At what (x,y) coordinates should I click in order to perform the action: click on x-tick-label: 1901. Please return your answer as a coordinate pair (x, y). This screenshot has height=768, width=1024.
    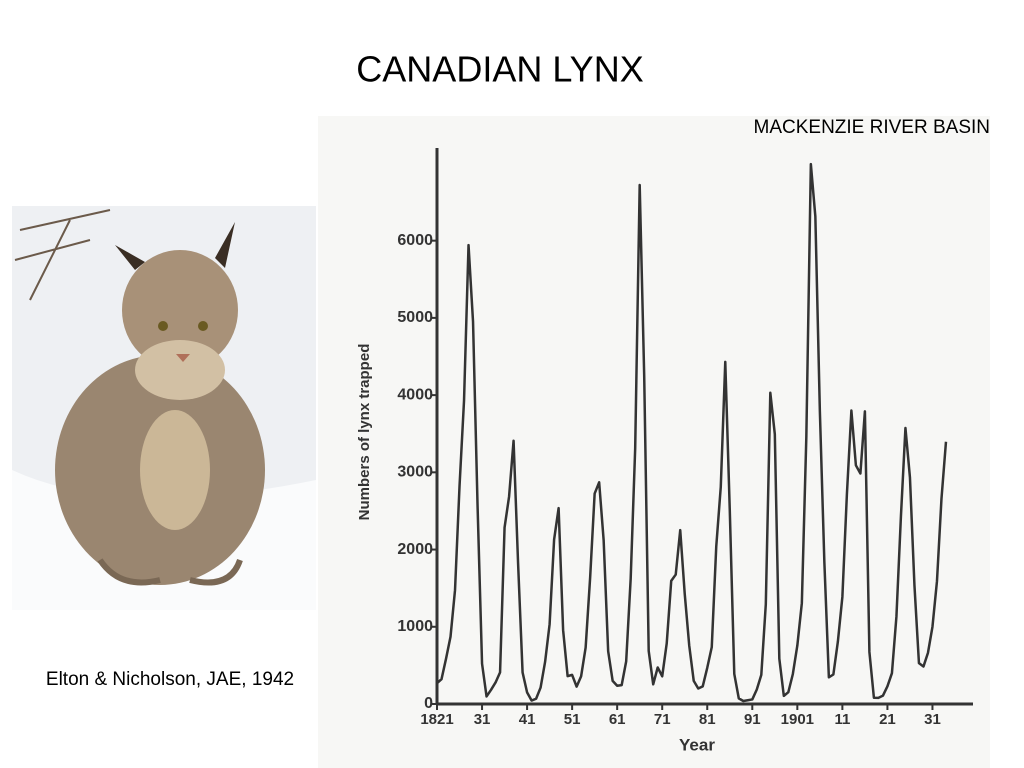
    Looking at the image, I should click on (797, 719).